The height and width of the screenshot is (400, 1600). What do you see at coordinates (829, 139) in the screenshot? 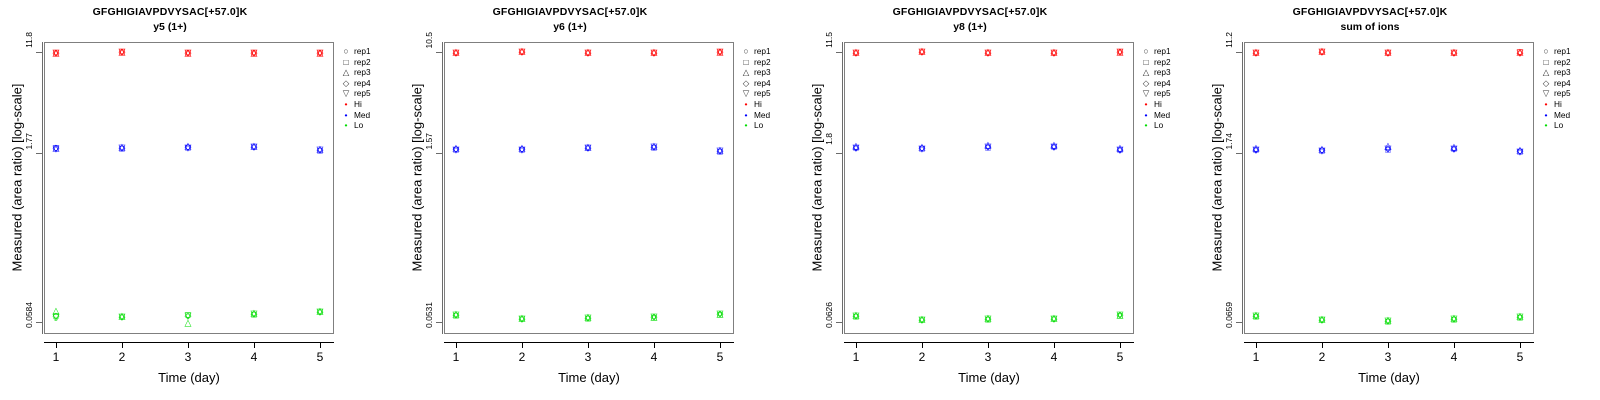
I see `y-axis-tick-label: 1.8` at bounding box center [829, 139].